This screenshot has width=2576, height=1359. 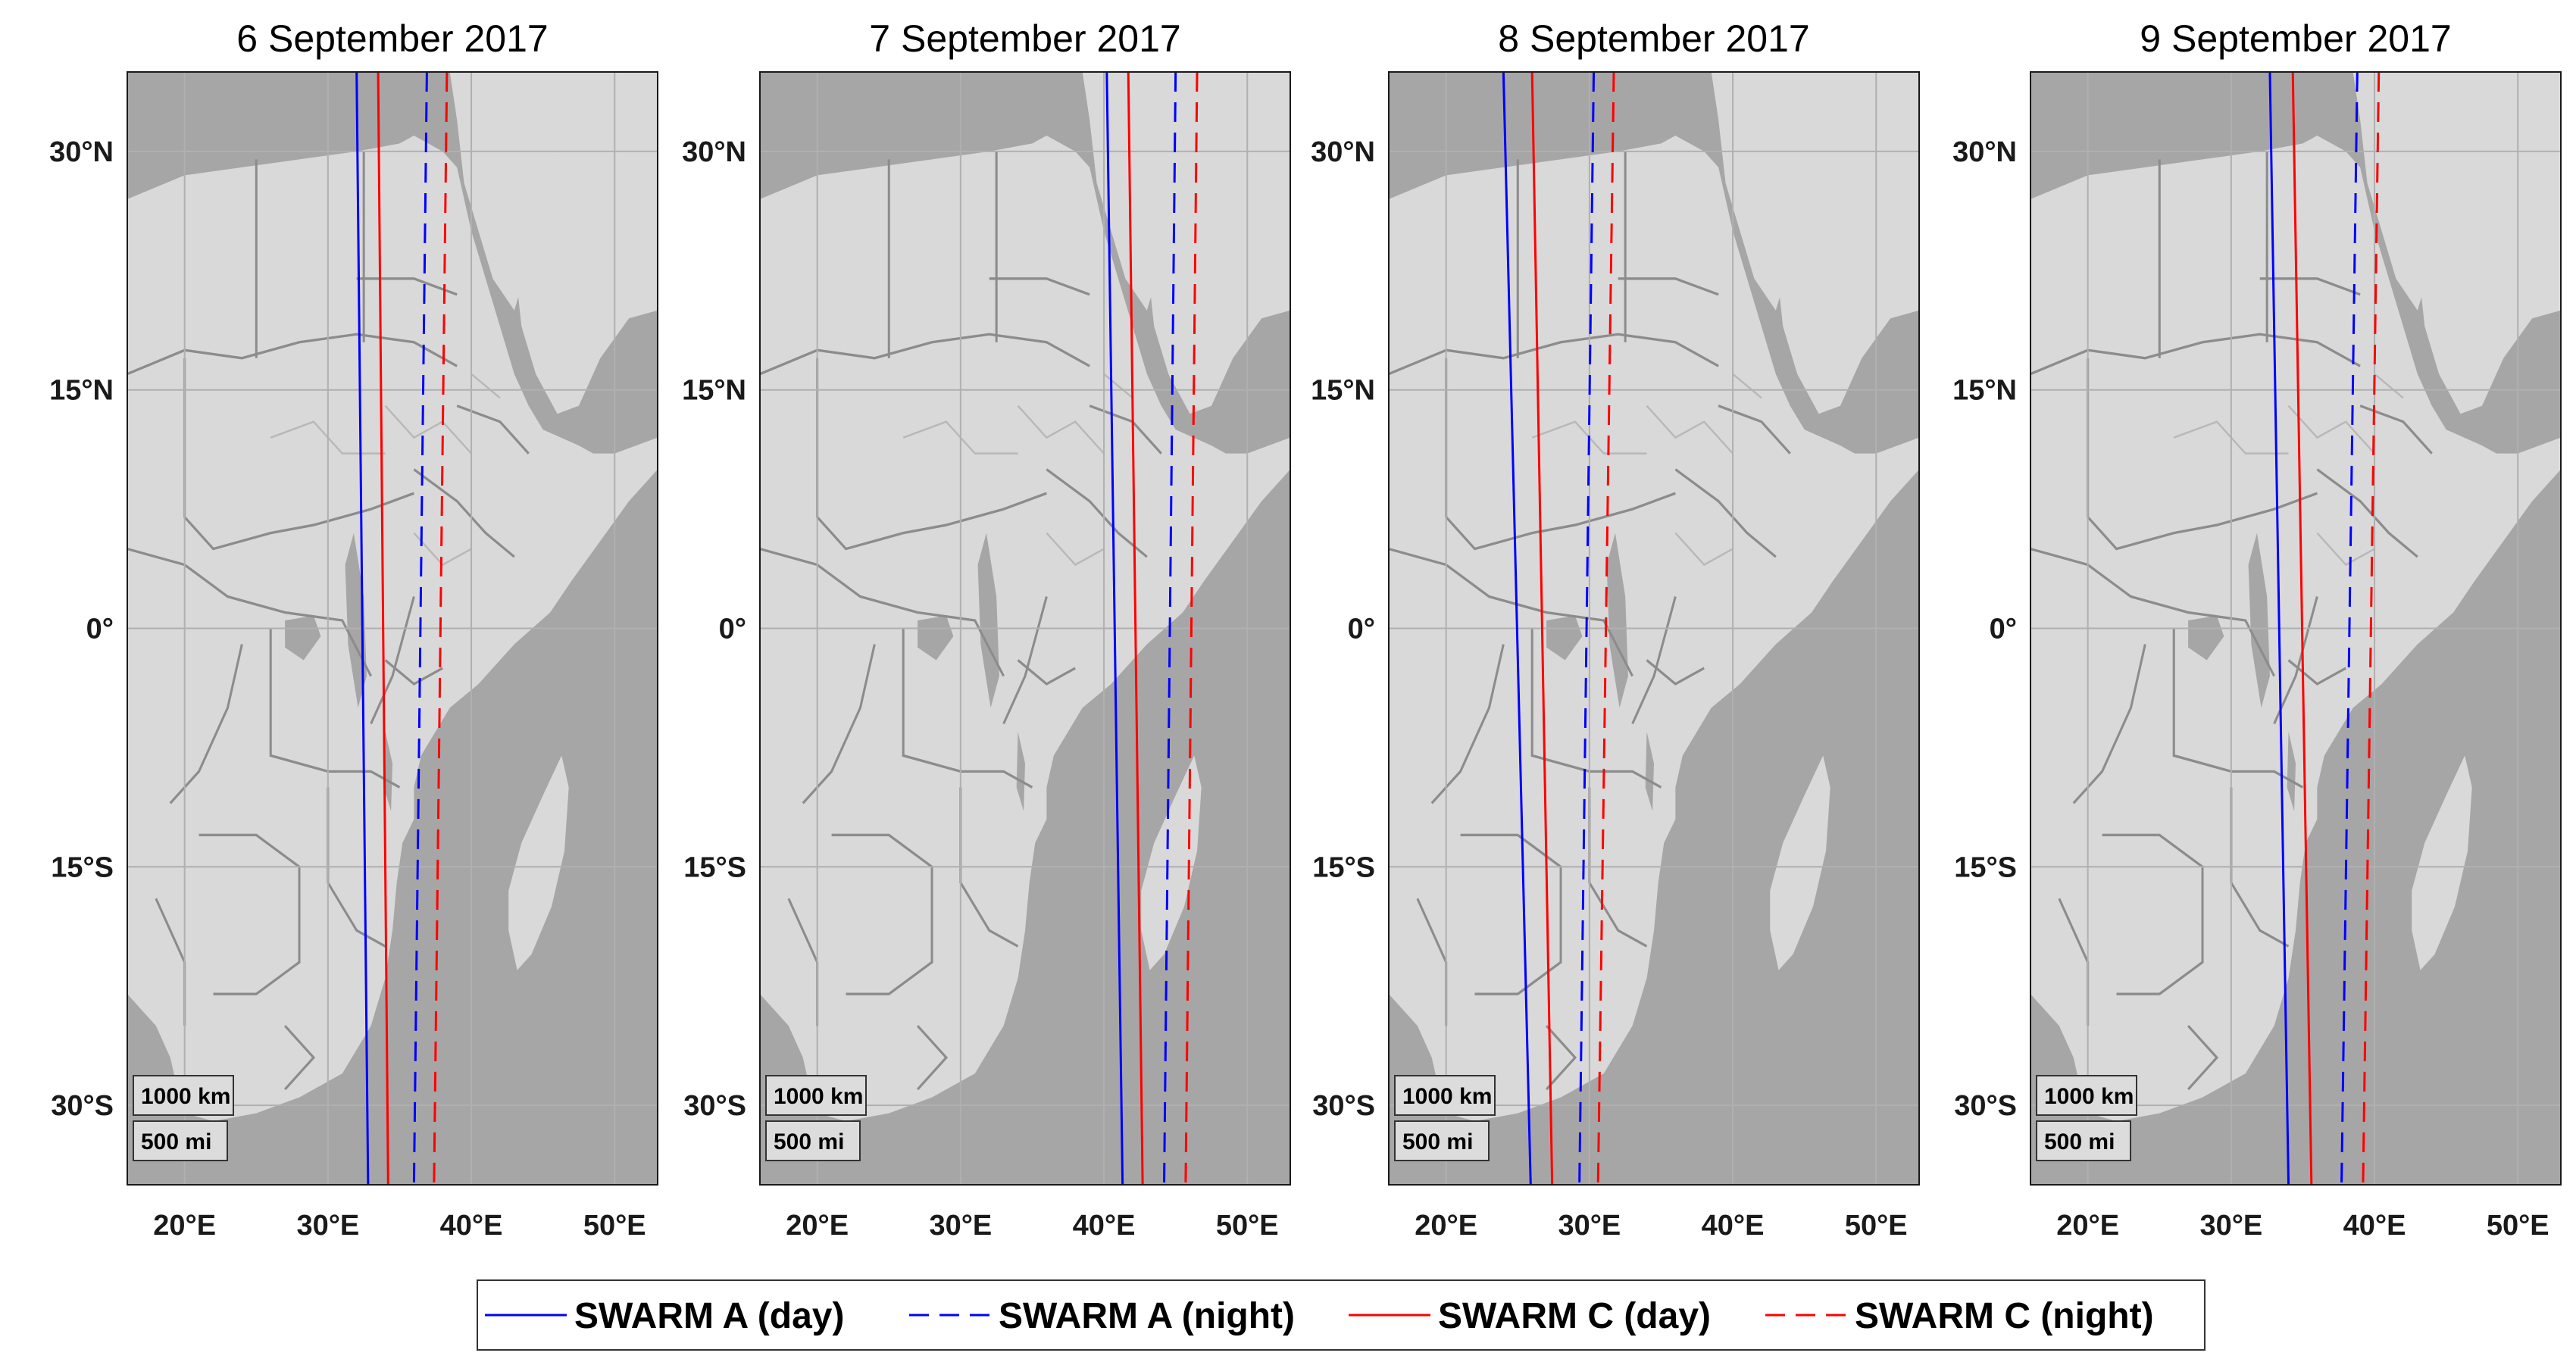 What do you see at coordinates (1653, 39) in the screenshot?
I see `panel-title: 8 September 2017` at bounding box center [1653, 39].